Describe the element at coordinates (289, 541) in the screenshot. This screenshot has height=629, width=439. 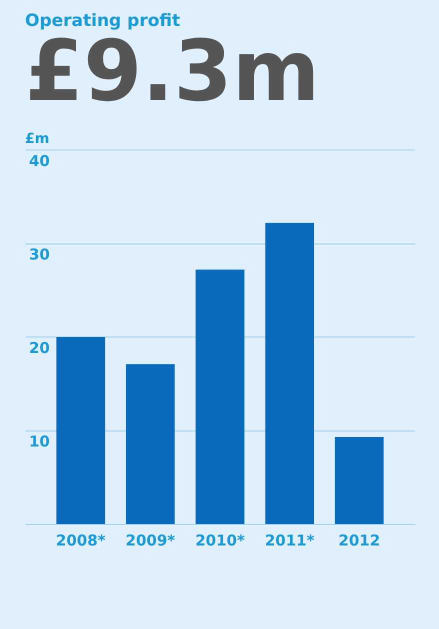
I see `x-tick-label: 2011*` at that location.